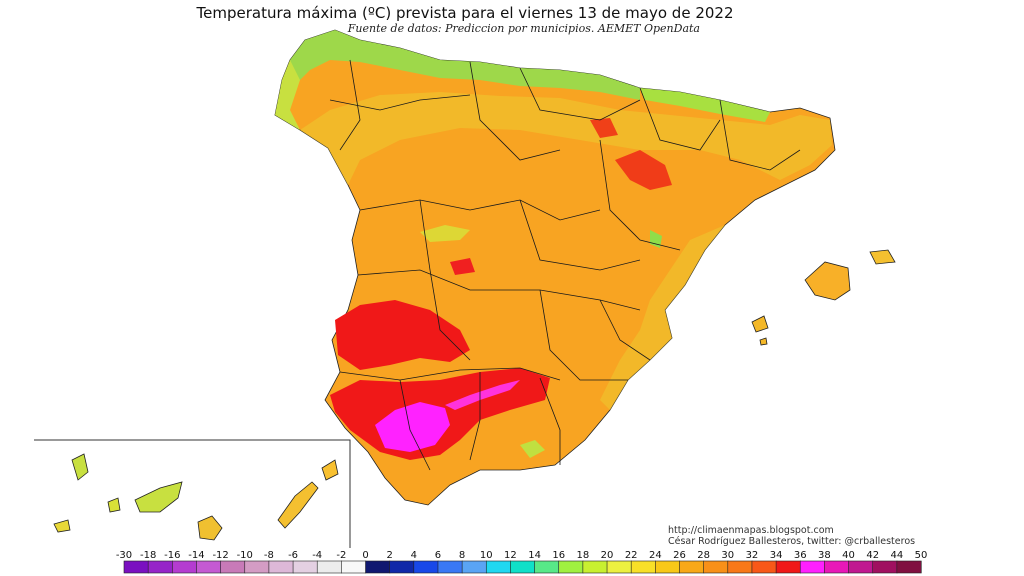  Describe the element at coordinates (727, 555) in the screenshot. I see `legend-tick-label: 30` at that location.